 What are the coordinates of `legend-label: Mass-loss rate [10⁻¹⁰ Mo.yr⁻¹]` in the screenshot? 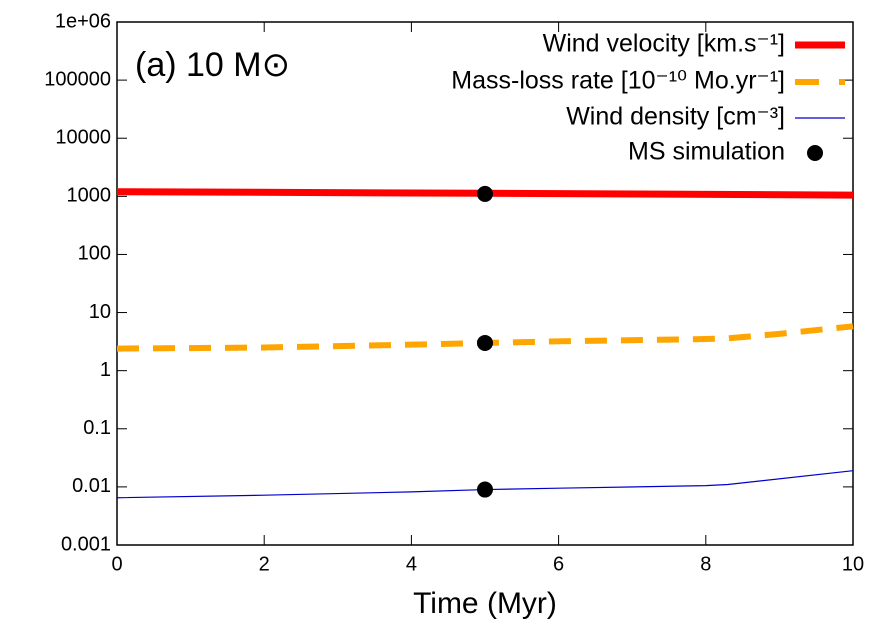 It's located at (618, 81).